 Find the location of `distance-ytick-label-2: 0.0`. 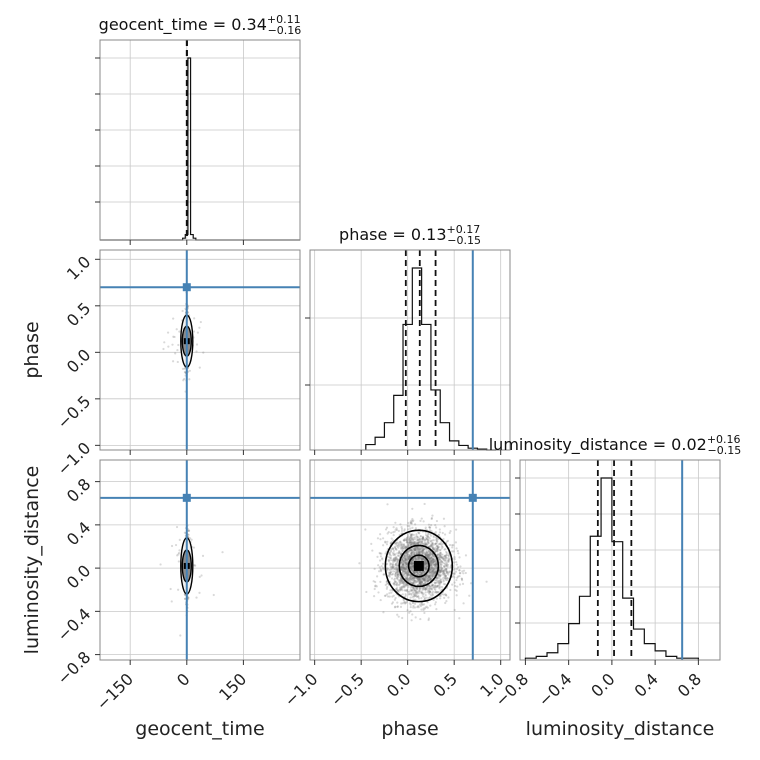

distance-ytick-label-2: 0.0 is located at coordinates (78, 576).